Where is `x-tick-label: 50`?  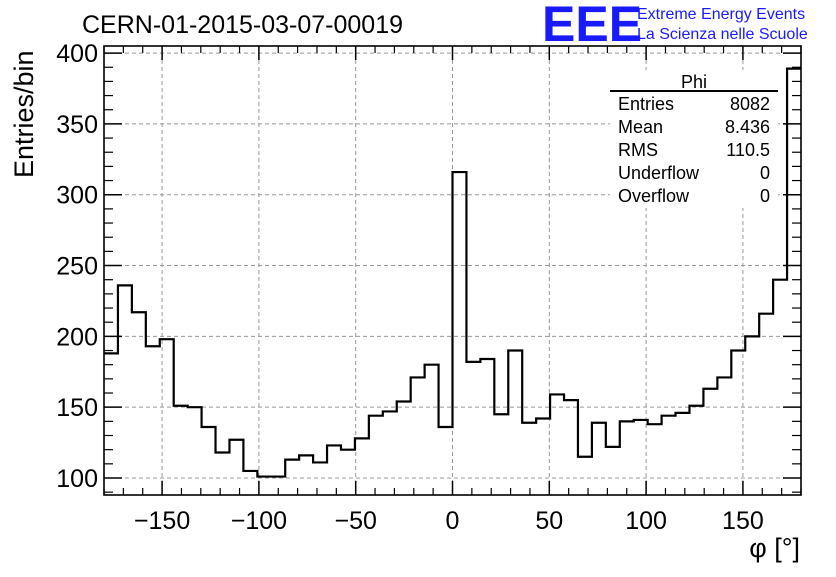 x-tick-label: 50 is located at coordinates (549, 521).